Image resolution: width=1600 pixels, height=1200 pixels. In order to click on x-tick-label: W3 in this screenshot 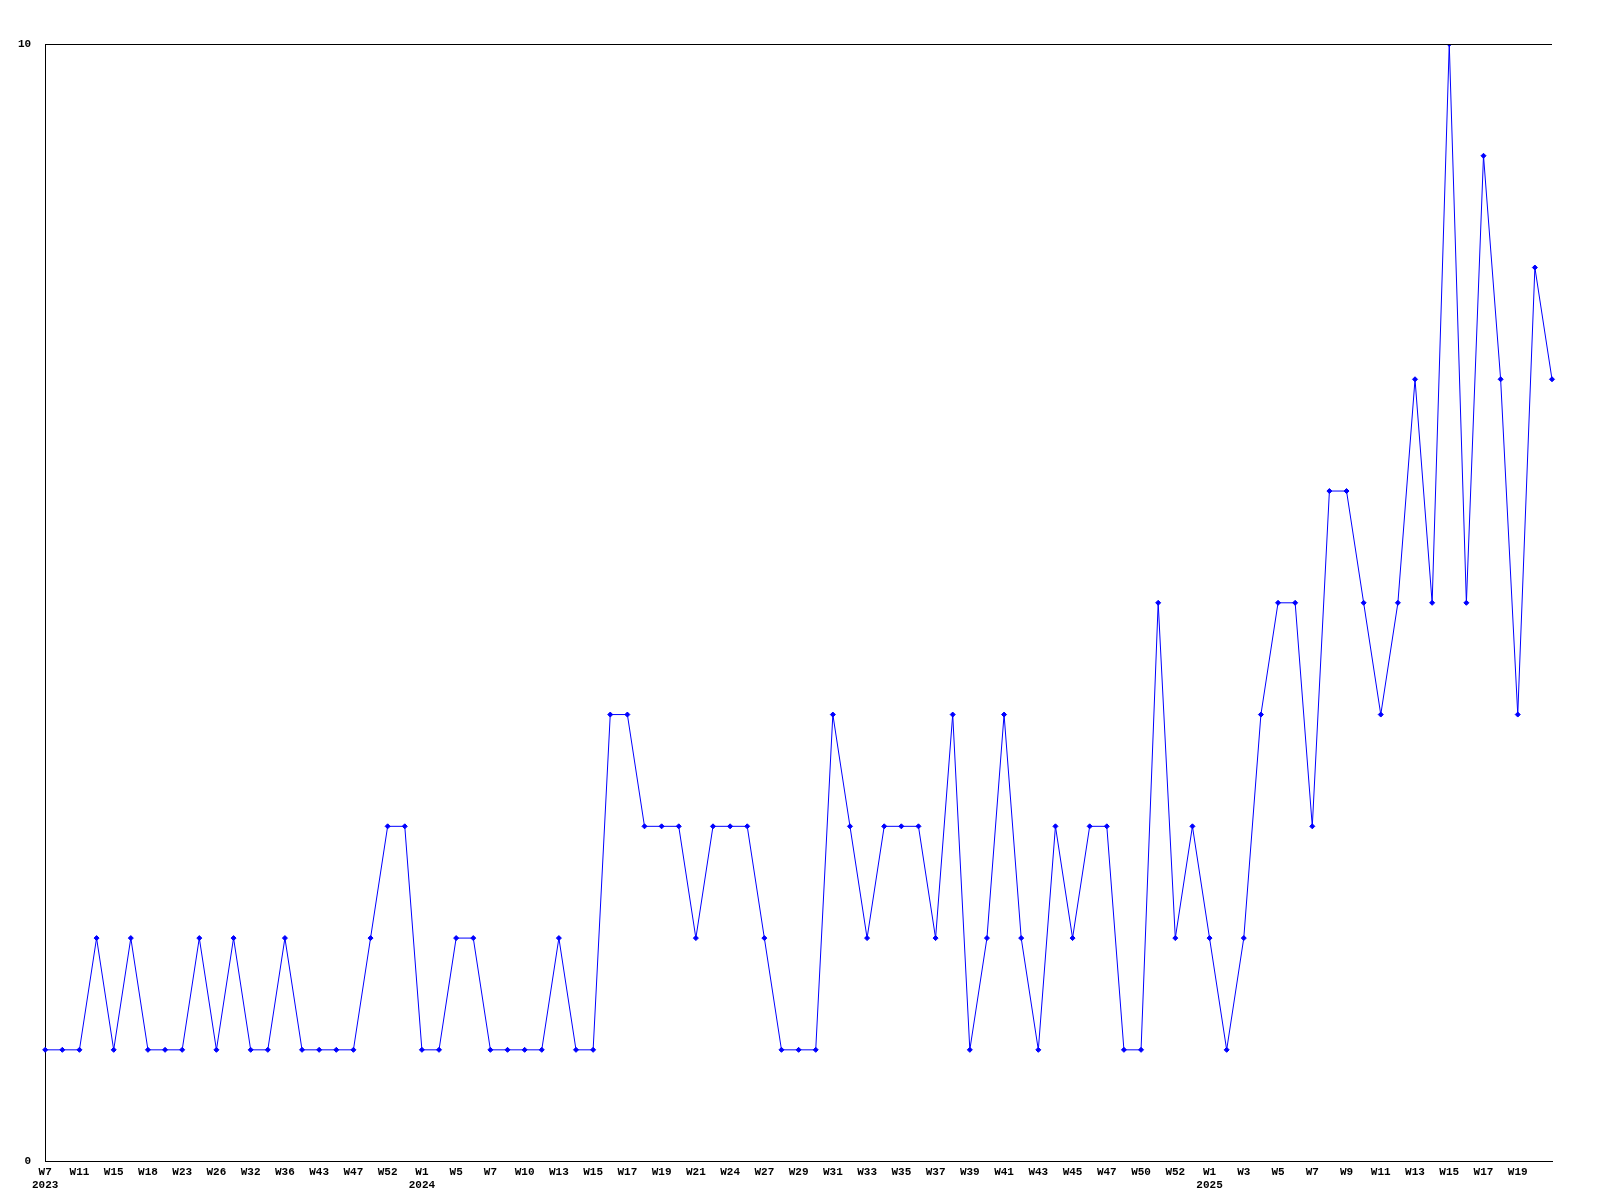, I will do `click(1244, 1171)`.